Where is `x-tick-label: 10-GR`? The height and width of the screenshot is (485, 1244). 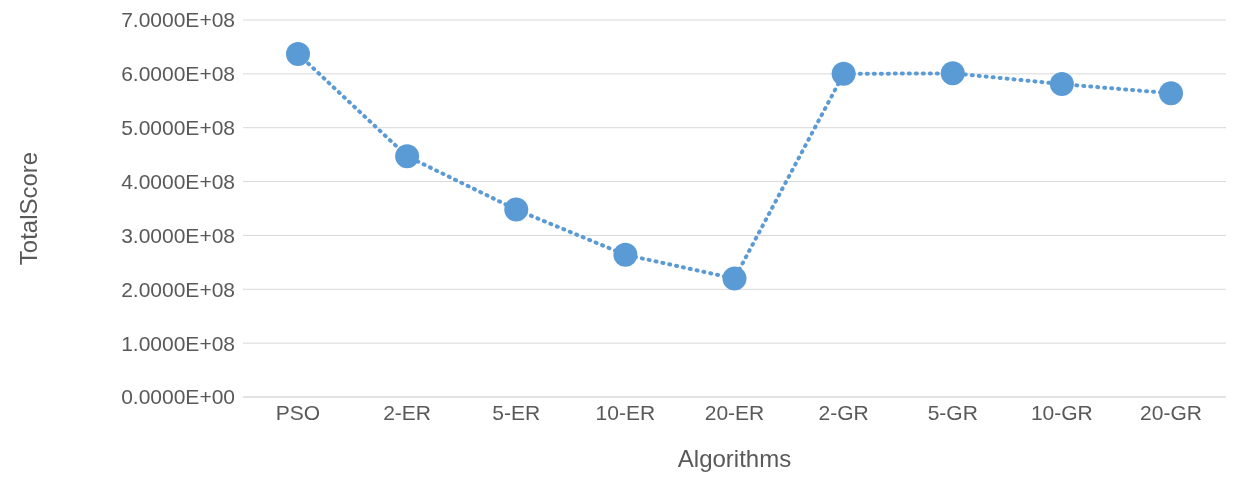 x-tick-label: 10-GR is located at coordinates (1061, 412).